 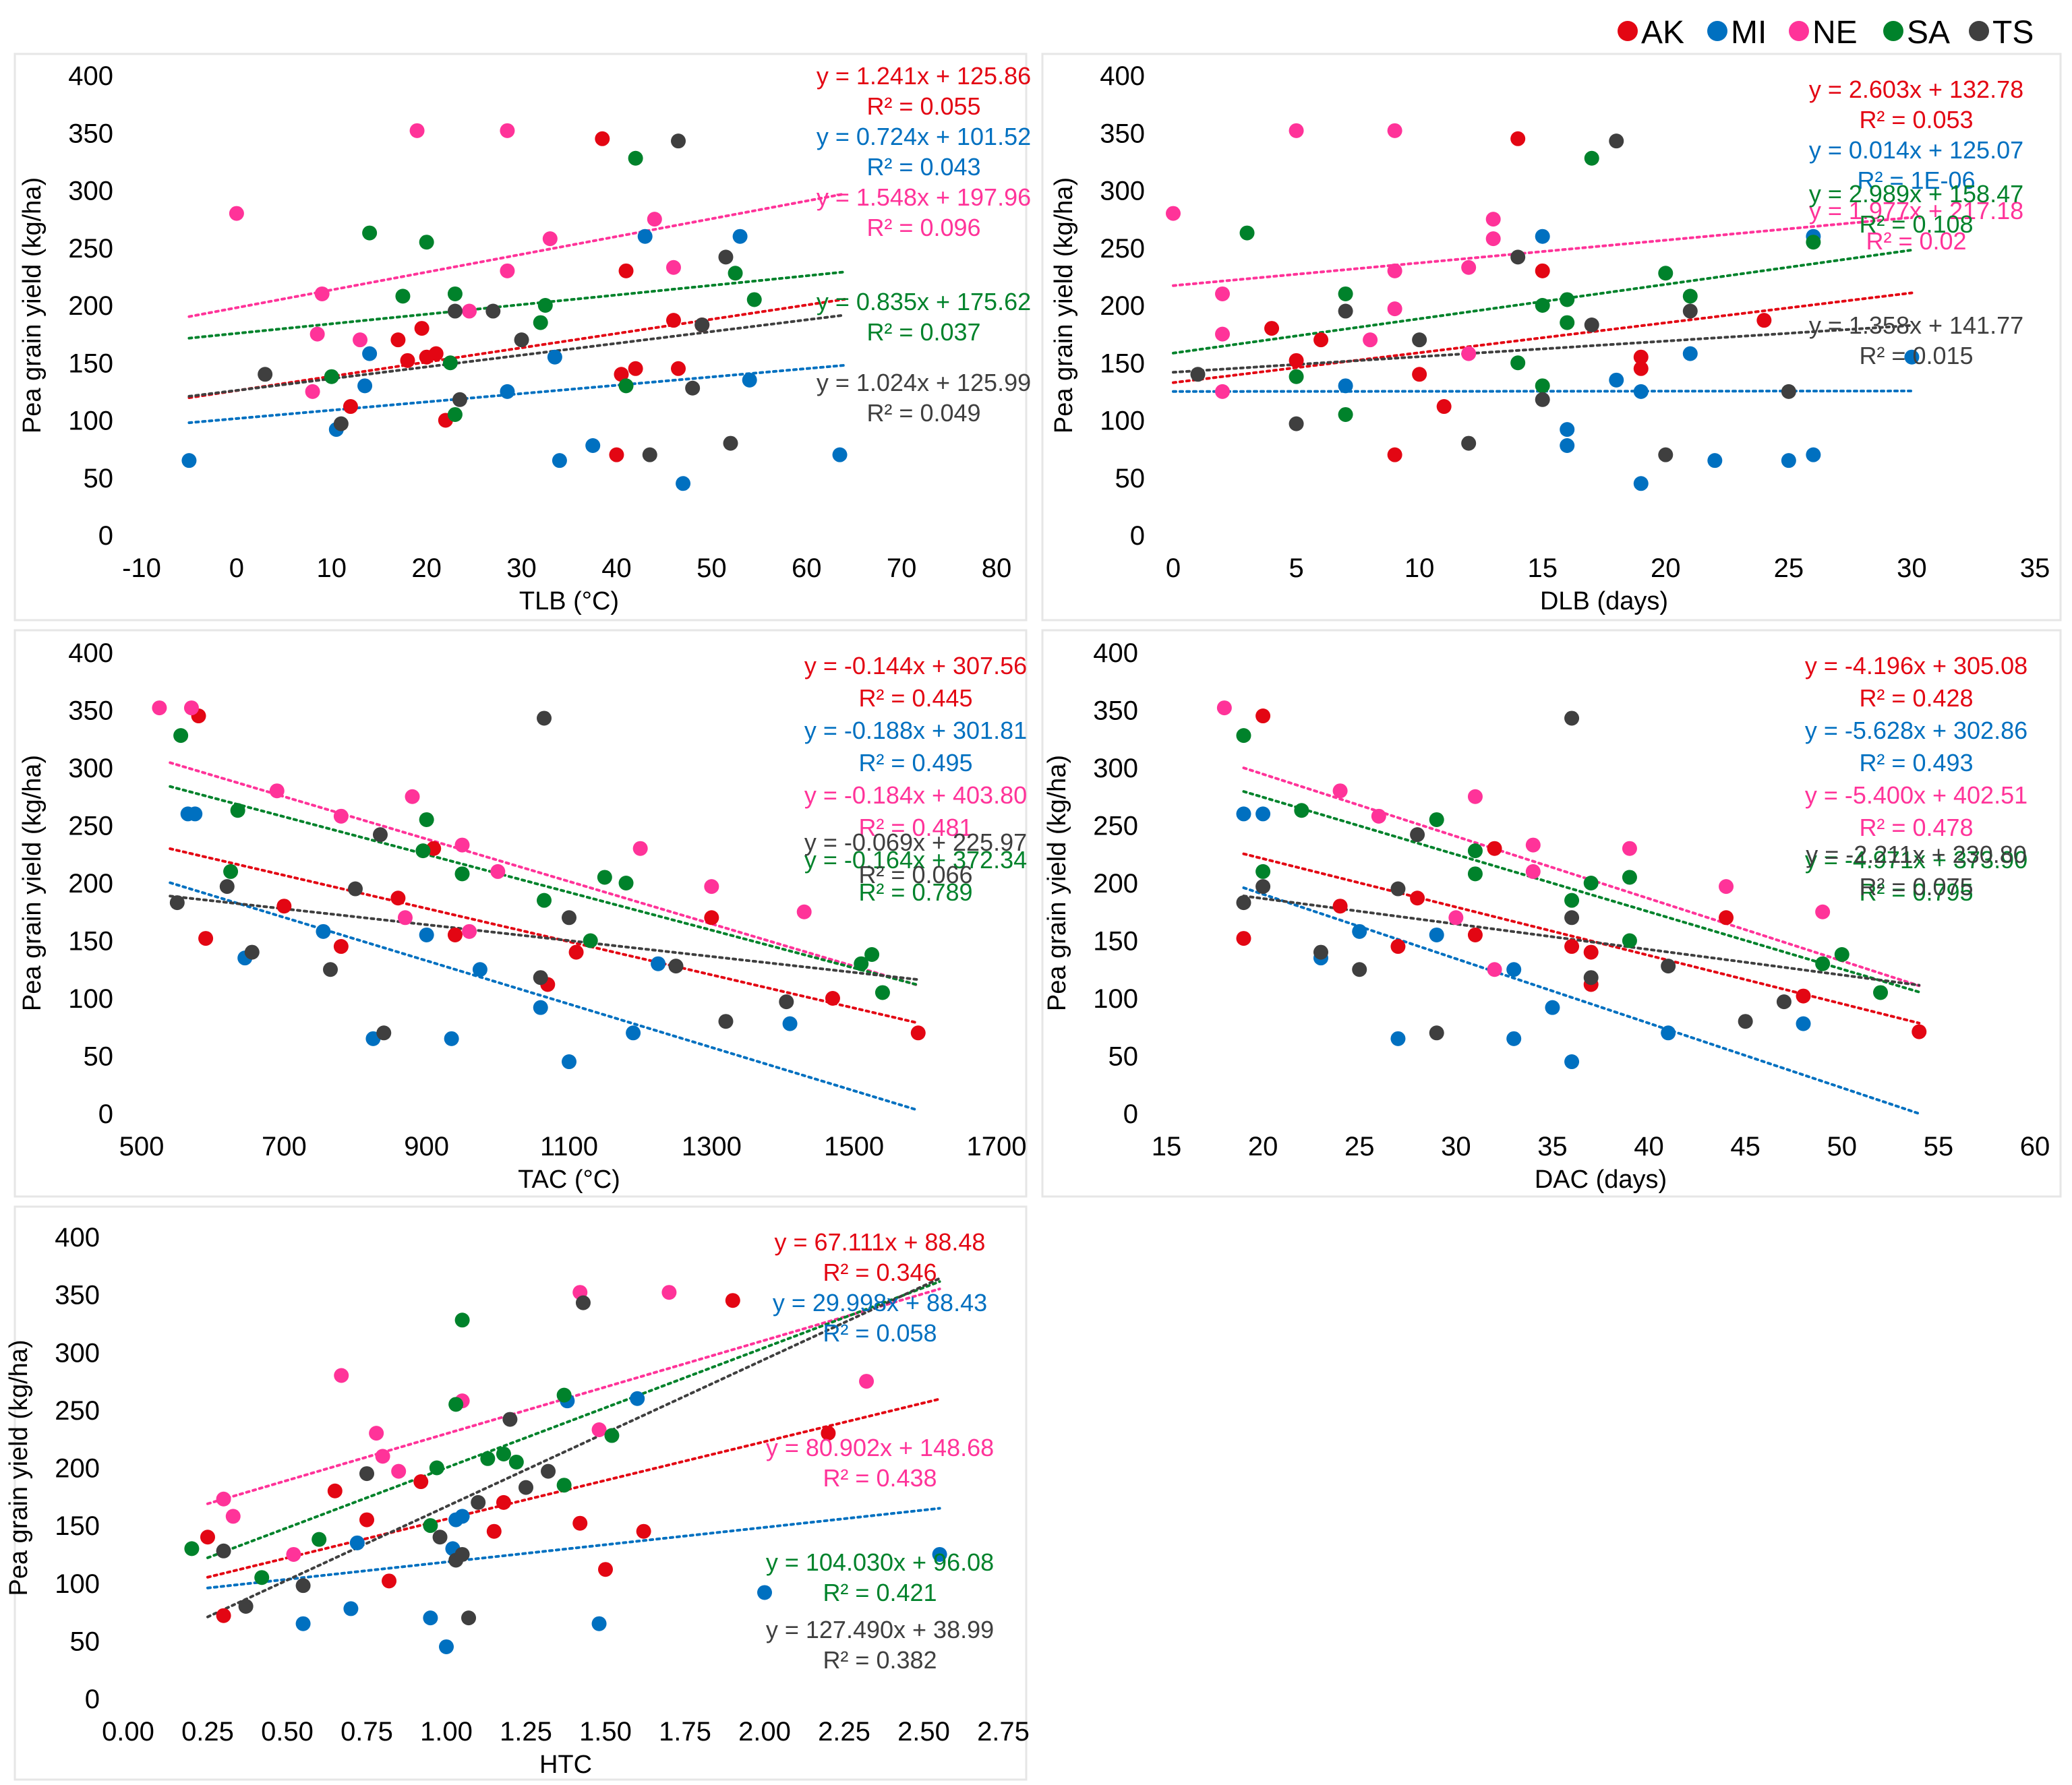 What do you see at coordinates (1263, 1146) in the screenshot?
I see `x-tick-label: 20` at bounding box center [1263, 1146].